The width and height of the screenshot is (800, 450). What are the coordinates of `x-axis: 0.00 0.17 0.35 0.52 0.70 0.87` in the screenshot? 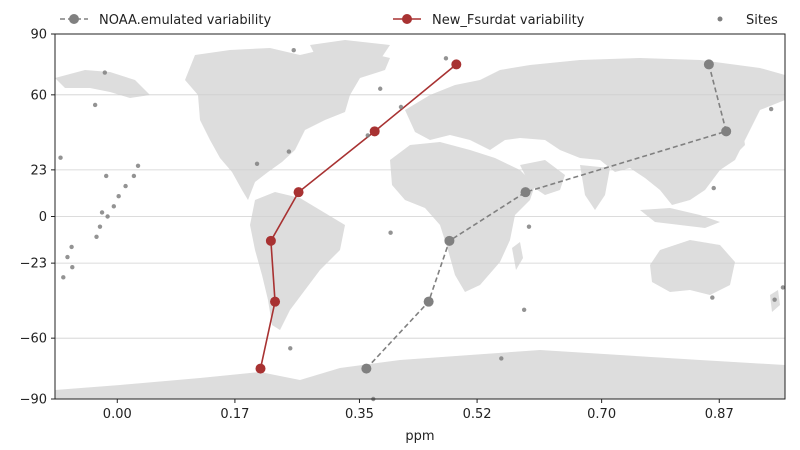 It's located at (418, 410).